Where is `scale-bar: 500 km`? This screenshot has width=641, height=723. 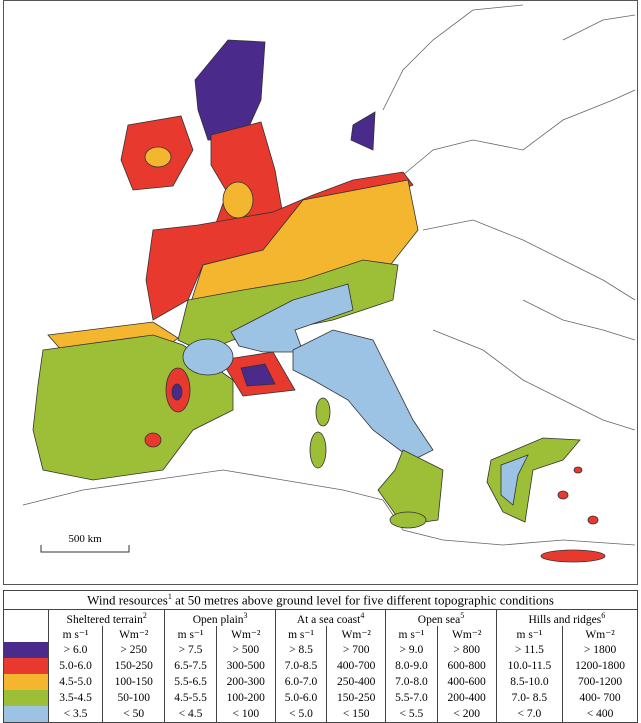
scale-bar: 500 km is located at coordinates (85, 543).